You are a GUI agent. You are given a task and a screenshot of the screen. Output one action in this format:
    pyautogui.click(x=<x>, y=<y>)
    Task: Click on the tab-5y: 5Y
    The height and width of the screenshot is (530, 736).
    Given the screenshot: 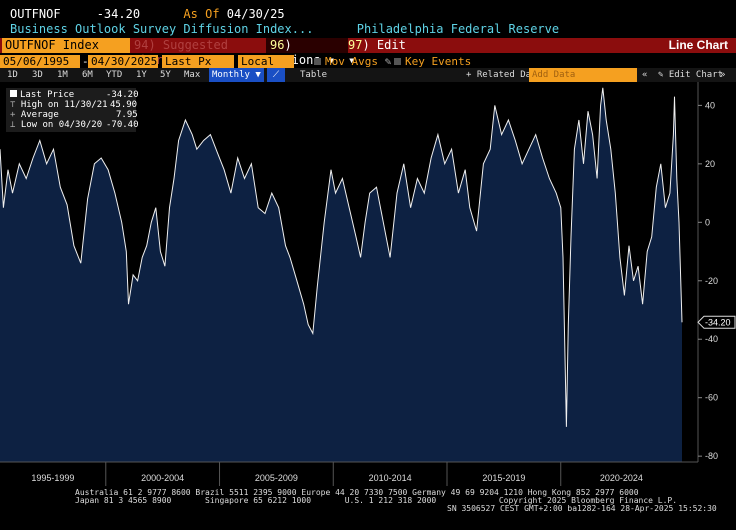 What is the action you would take?
    pyautogui.click(x=165, y=75)
    